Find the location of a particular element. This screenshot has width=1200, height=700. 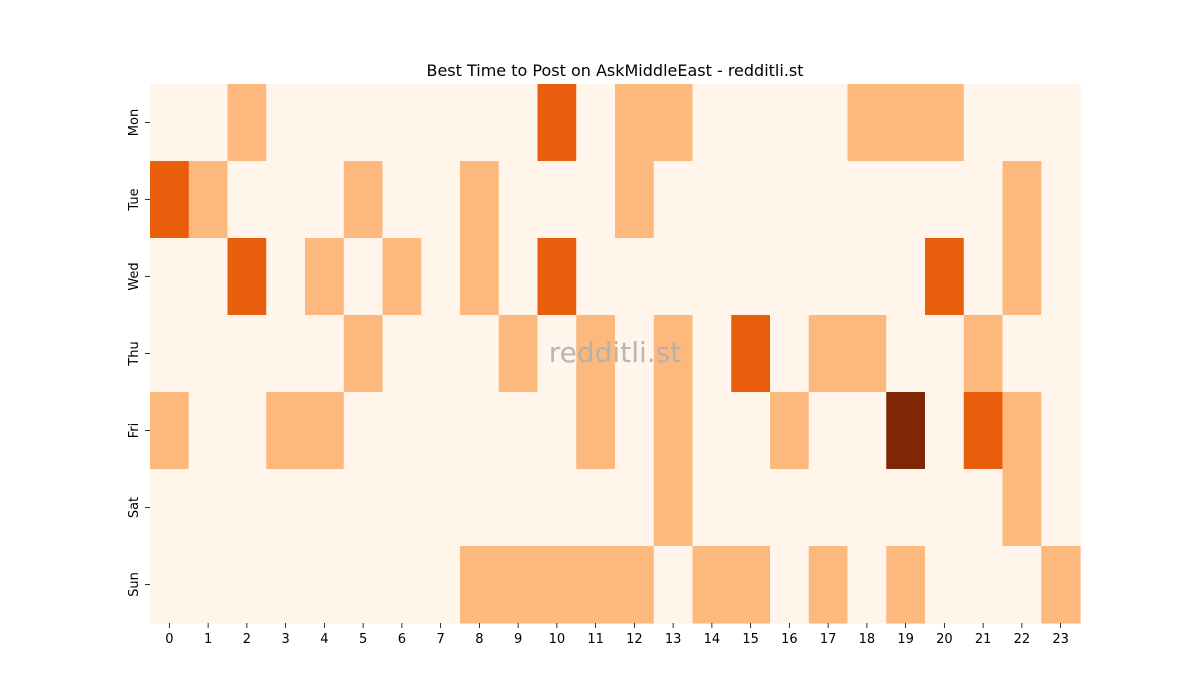

x-tick-label: 23 is located at coordinates (1060, 639).